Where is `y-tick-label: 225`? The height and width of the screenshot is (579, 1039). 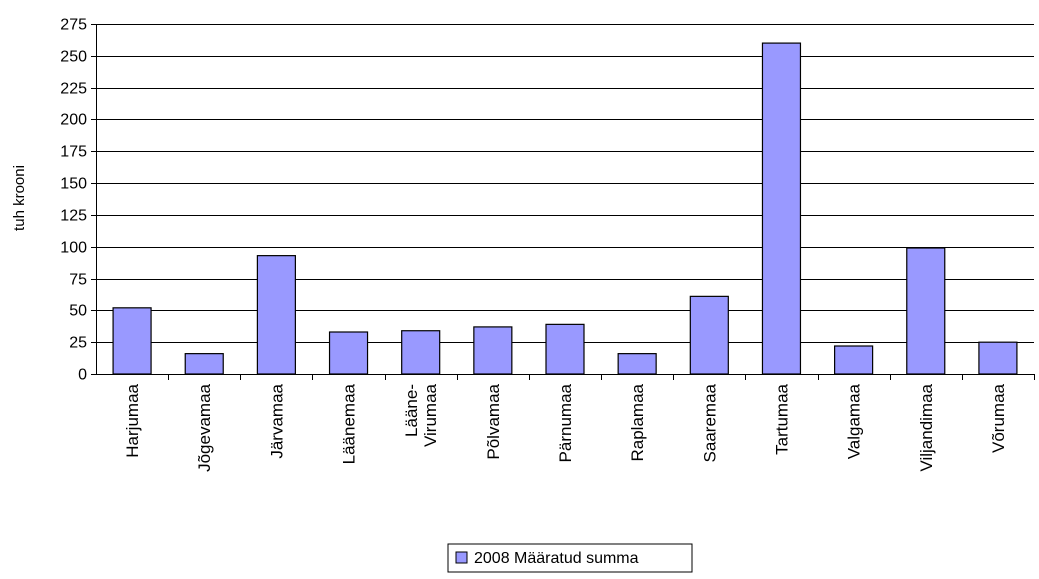 y-tick-label: 225 is located at coordinates (73, 89).